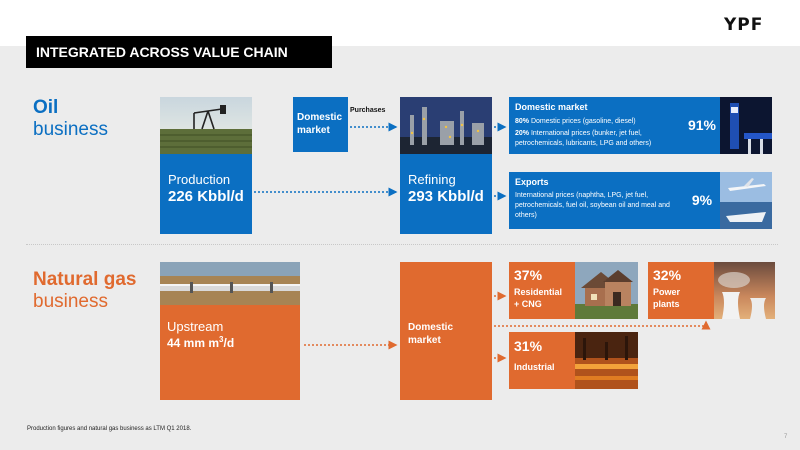 This screenshot has height=450, width=800. What do you see at coordinates (575, 121) in the screenshot?
I see `oil-domestic-line1: 80% Domestic prices (gasoline, diesel)` at bounding box center [575, 121].